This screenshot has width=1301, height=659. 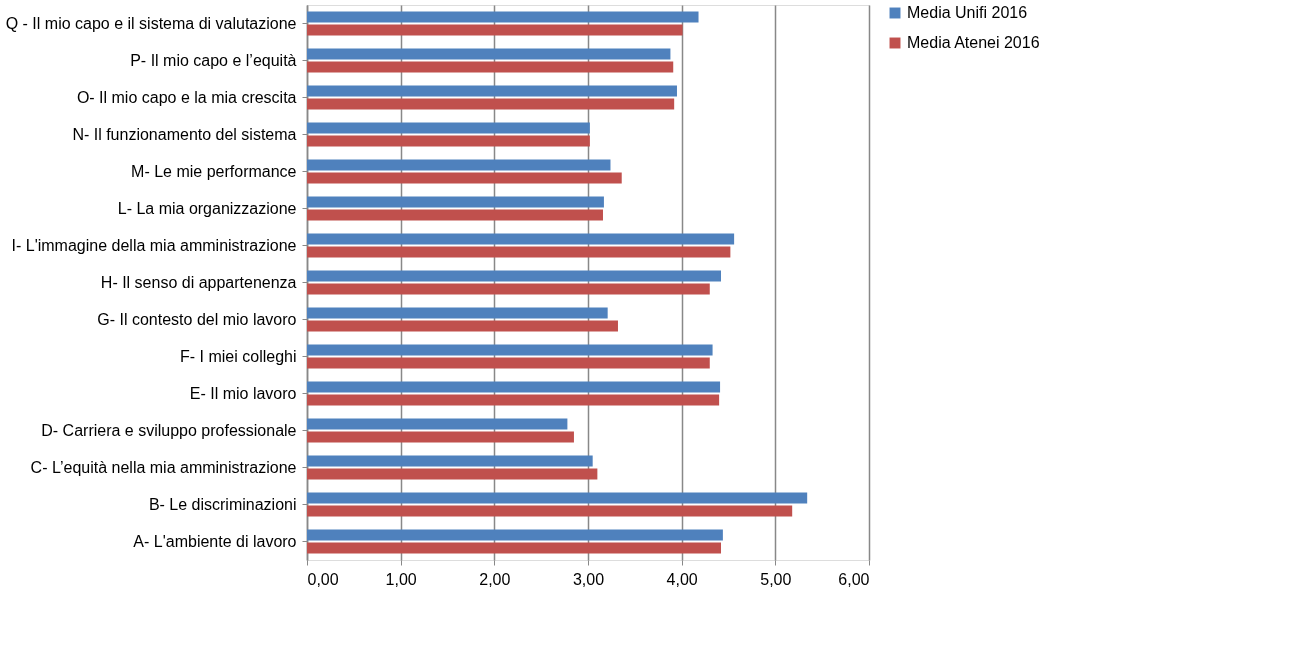 I want to click on y-tick-label: A- L'ambiente di lavoro, so click(x=215, y=541).